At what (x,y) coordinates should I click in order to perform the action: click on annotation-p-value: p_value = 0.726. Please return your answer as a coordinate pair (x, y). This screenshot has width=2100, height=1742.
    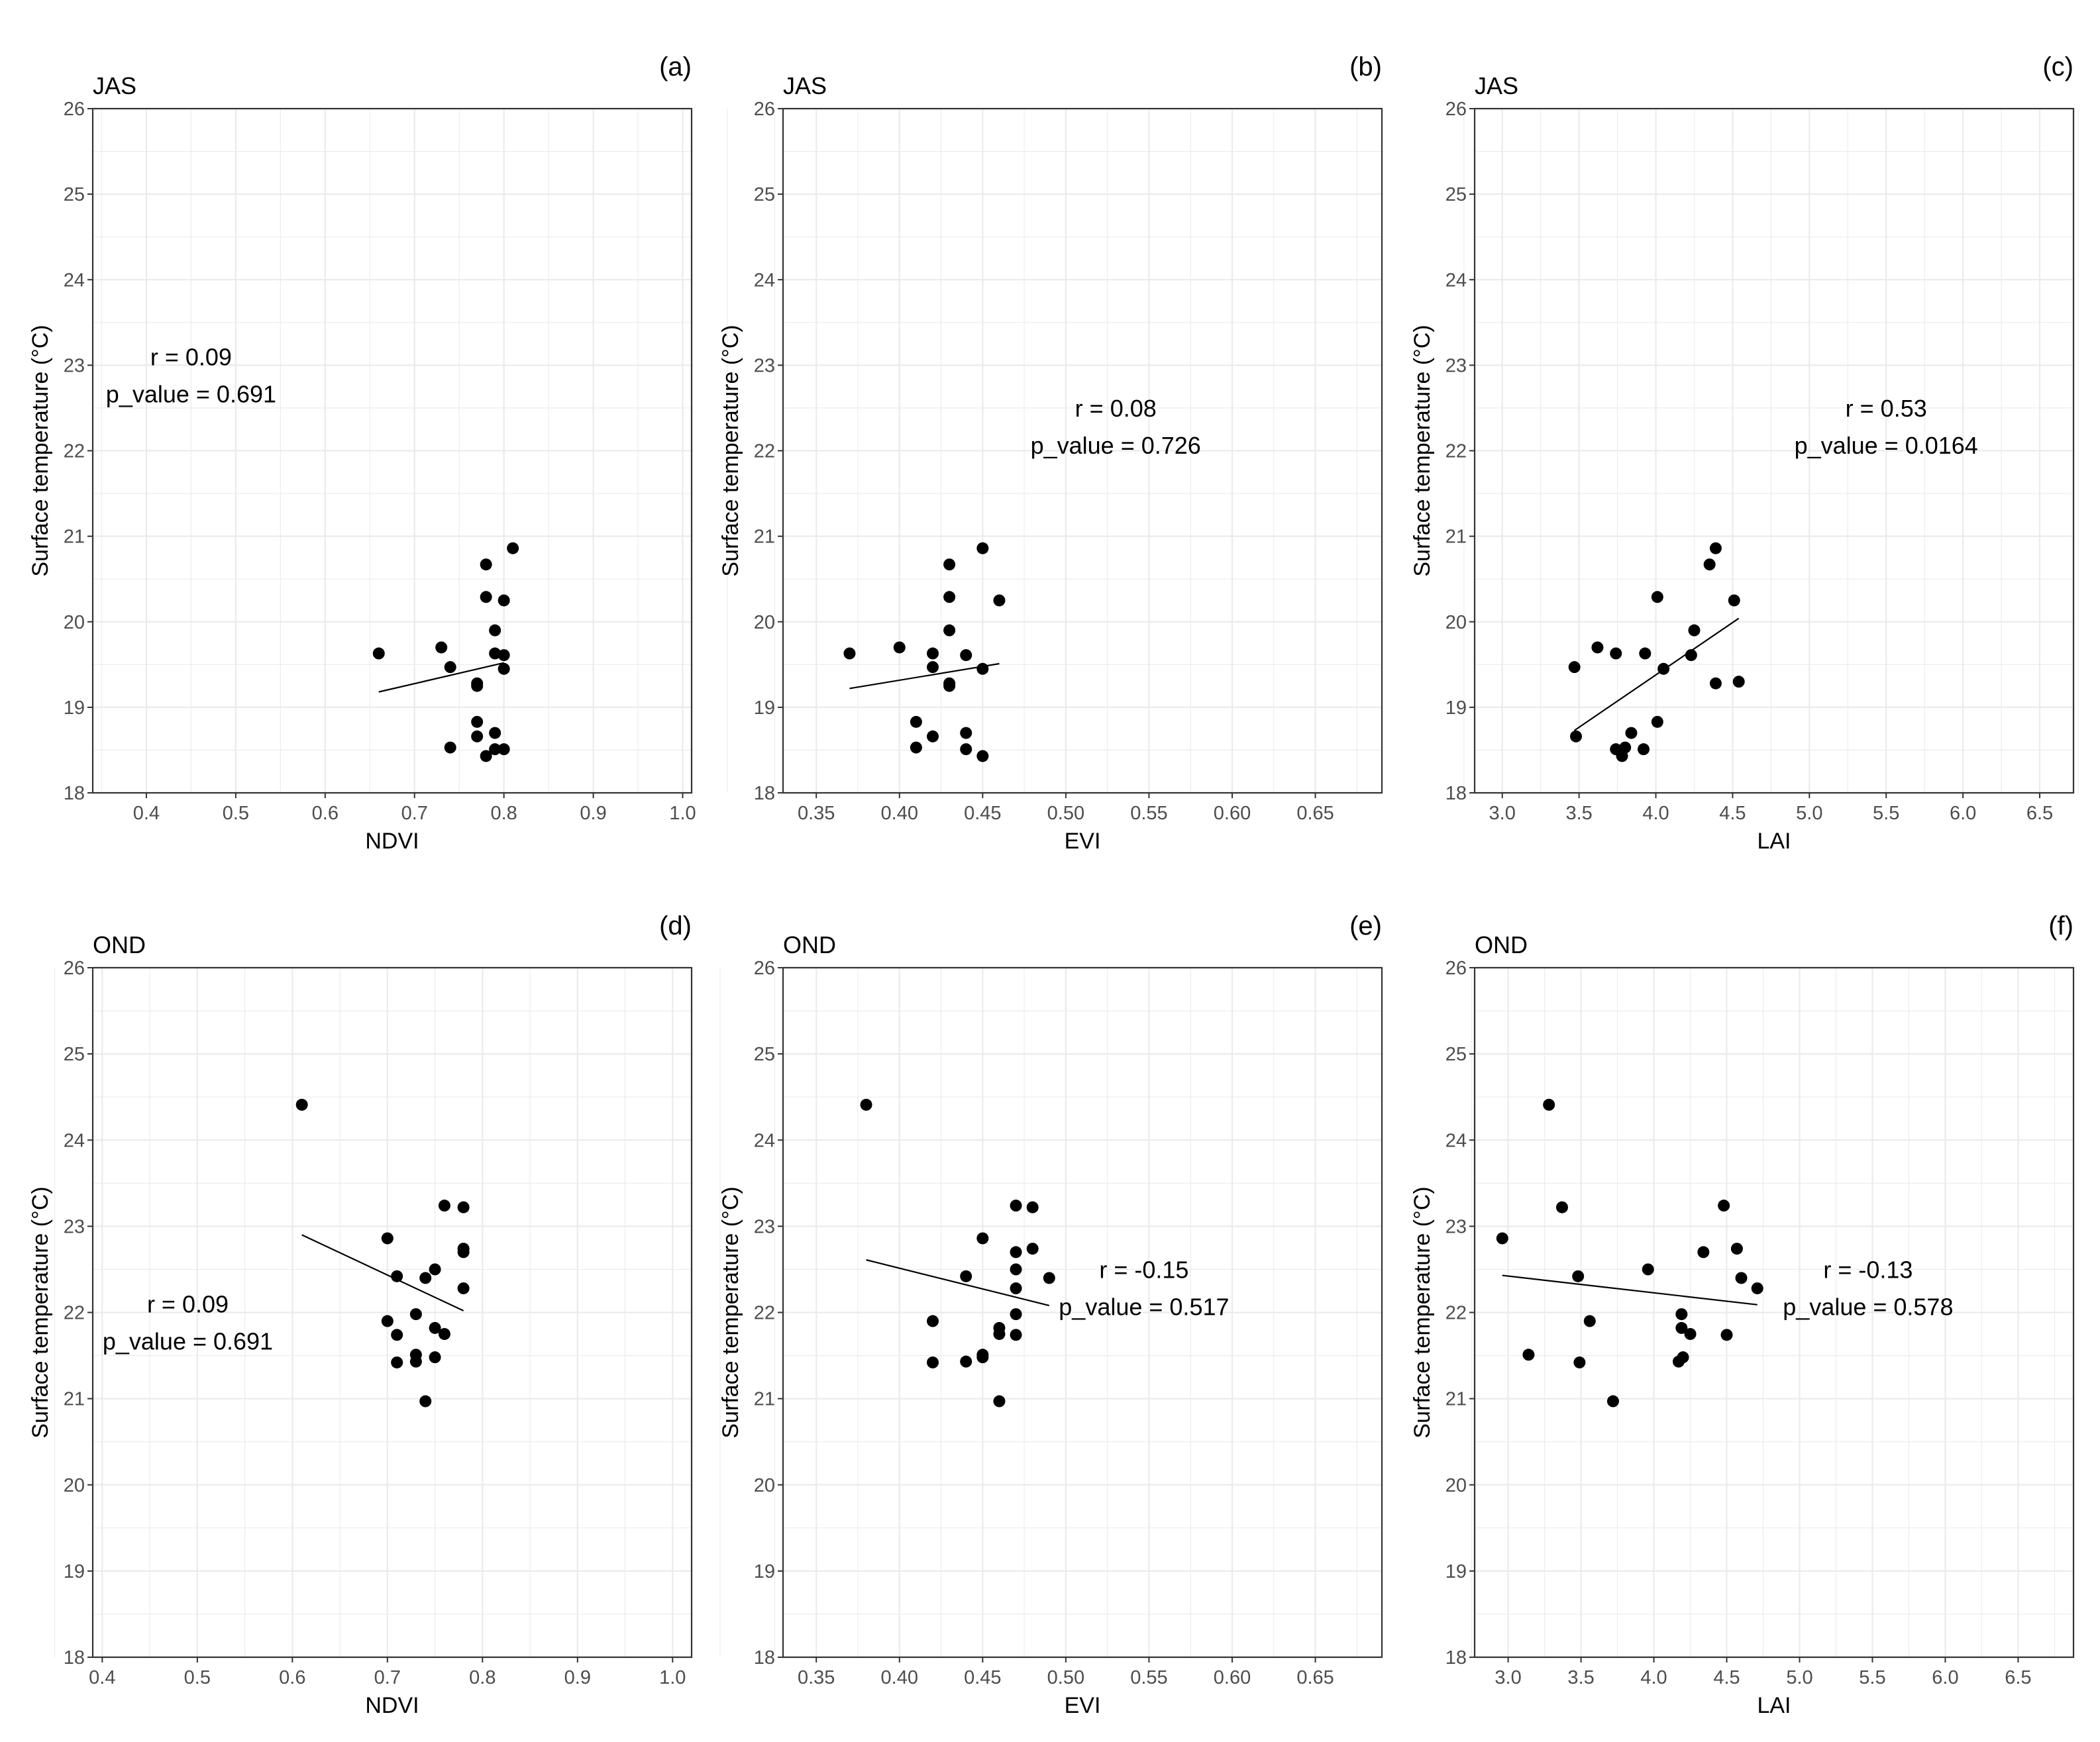
    Looking at the image, I should click on (1116, 446).